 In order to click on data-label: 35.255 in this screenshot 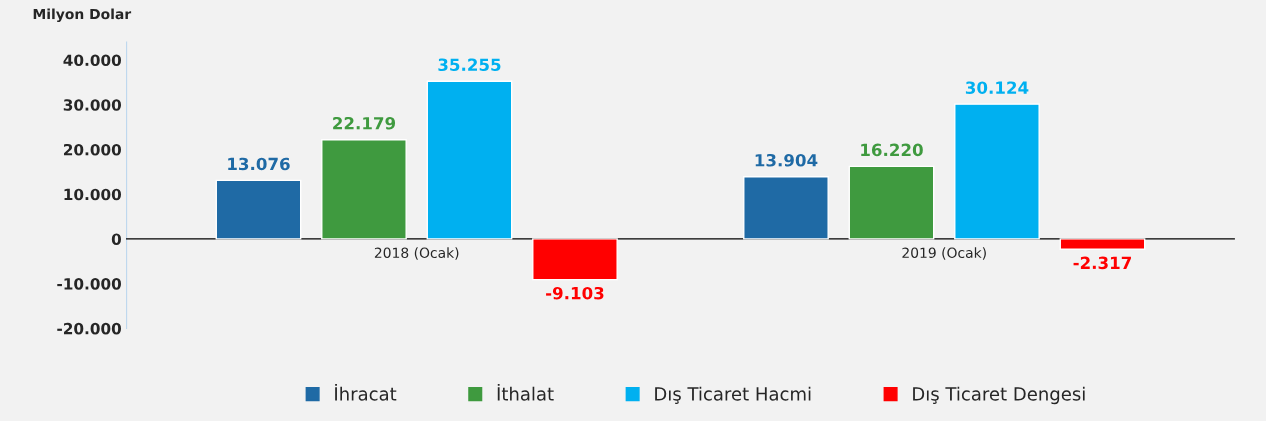, I will do `click(469, 65)`.